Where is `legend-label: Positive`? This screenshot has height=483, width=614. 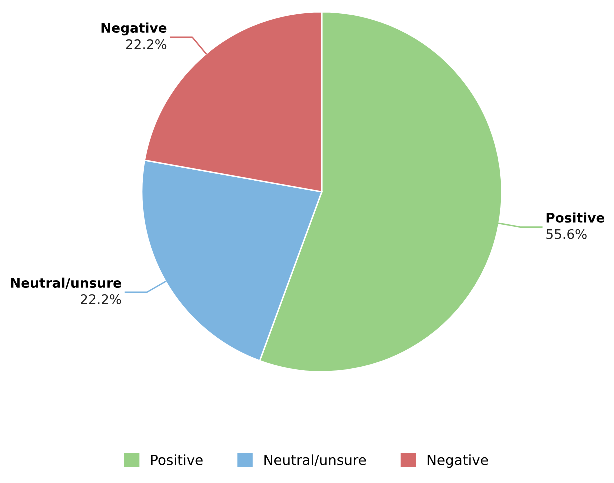
legend-label: Positive is located at coordinates (177, 460).